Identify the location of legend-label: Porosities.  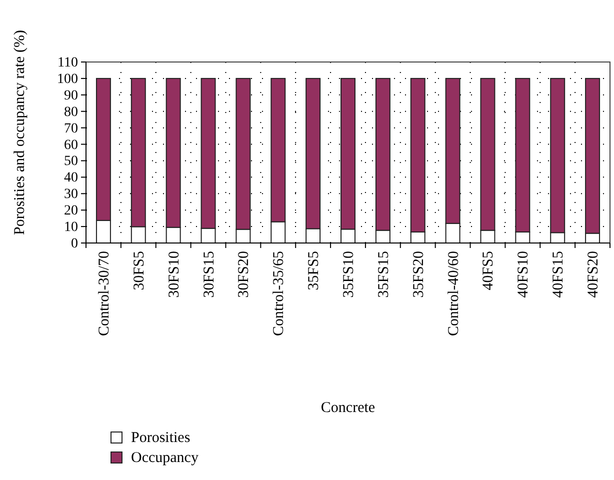
(160, 438).